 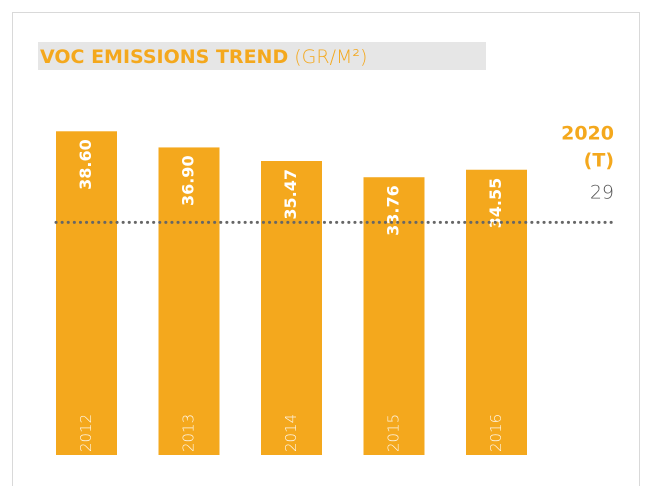 I want to click on x-tick-label: 2012, so click(x=86, y=433).